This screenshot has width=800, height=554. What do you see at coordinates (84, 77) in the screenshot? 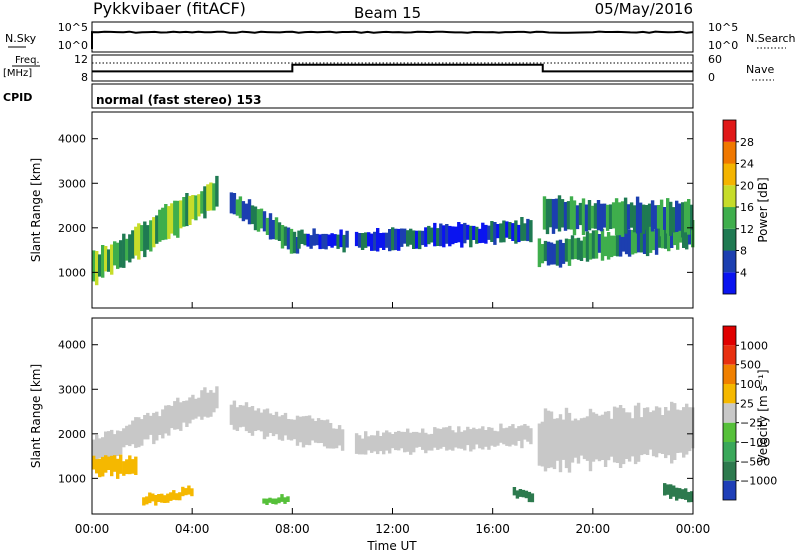
I see `freq-tick-8: 8` at bounding box center [84, 77].